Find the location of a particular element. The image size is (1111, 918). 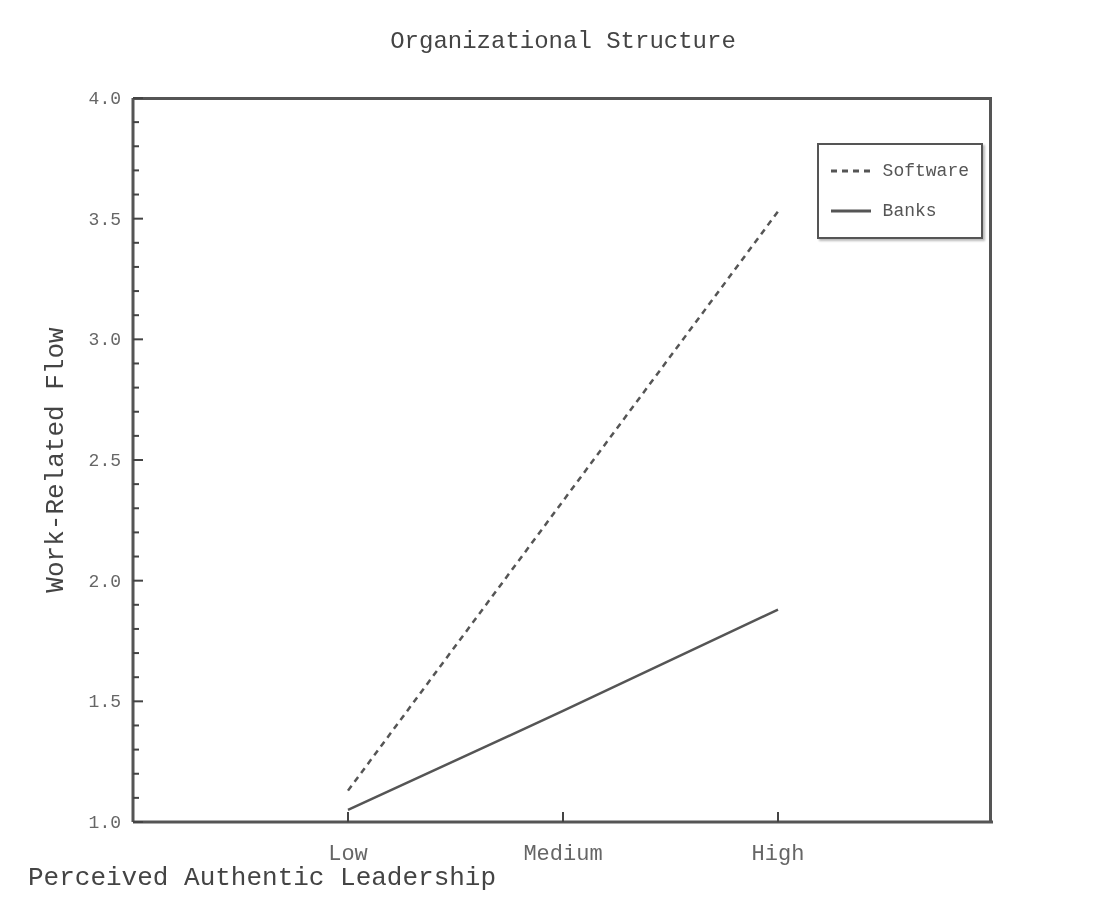

y-tick-label: 1.0 is located at coordinates (104, 823).